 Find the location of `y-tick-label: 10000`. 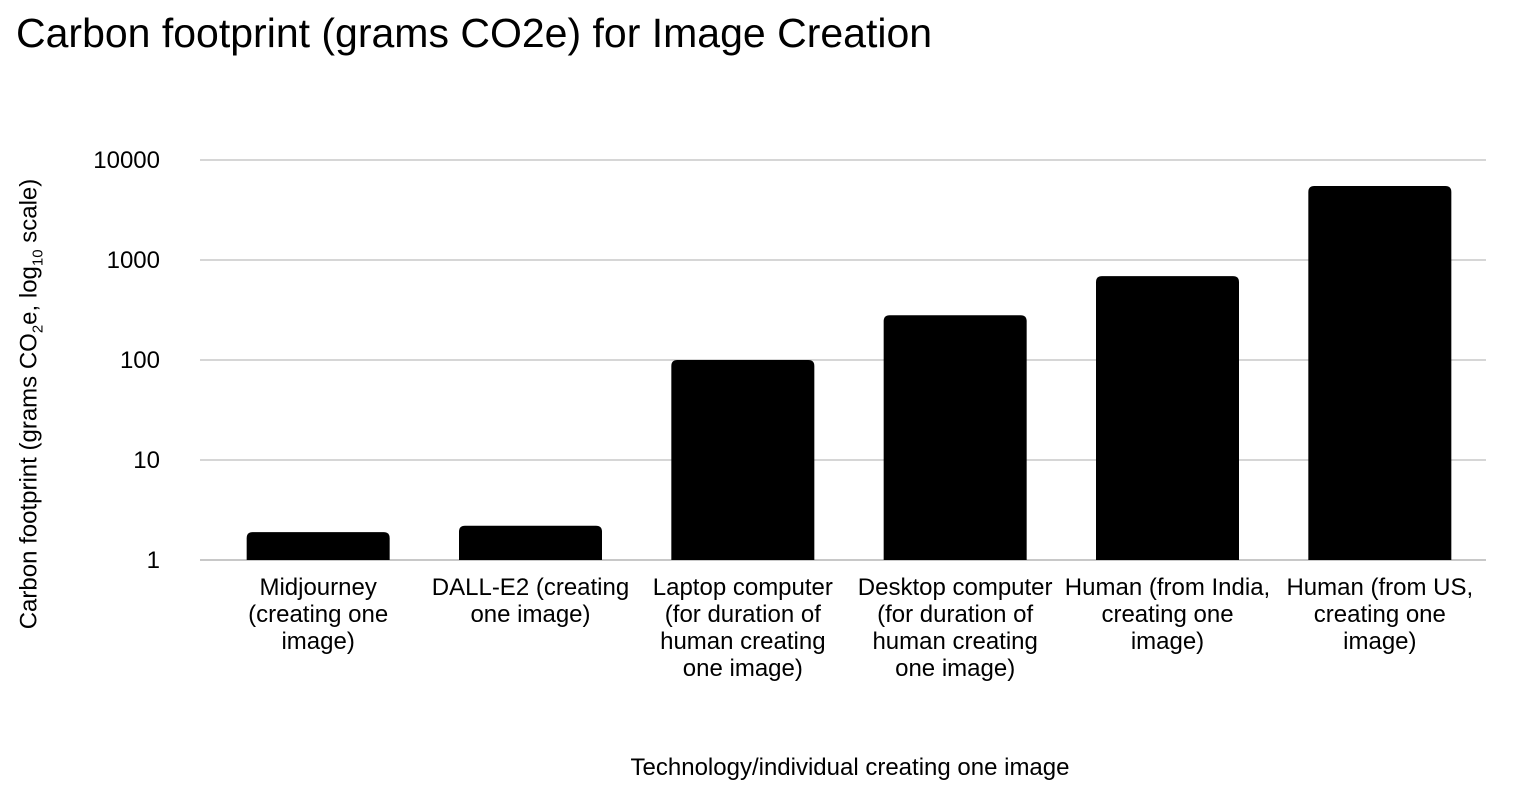

y-tick-label: 10000 is located at coordinates (126, 160).